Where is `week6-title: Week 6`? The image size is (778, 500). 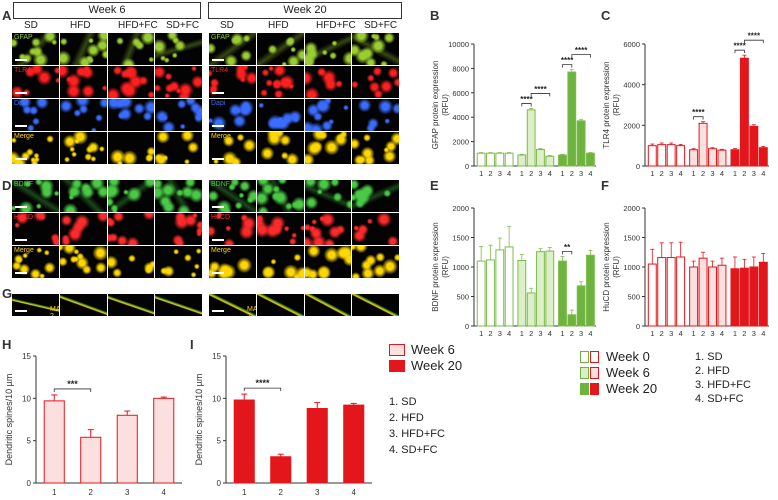
week6-title: Week 6 is located at coordinates (107, 10).